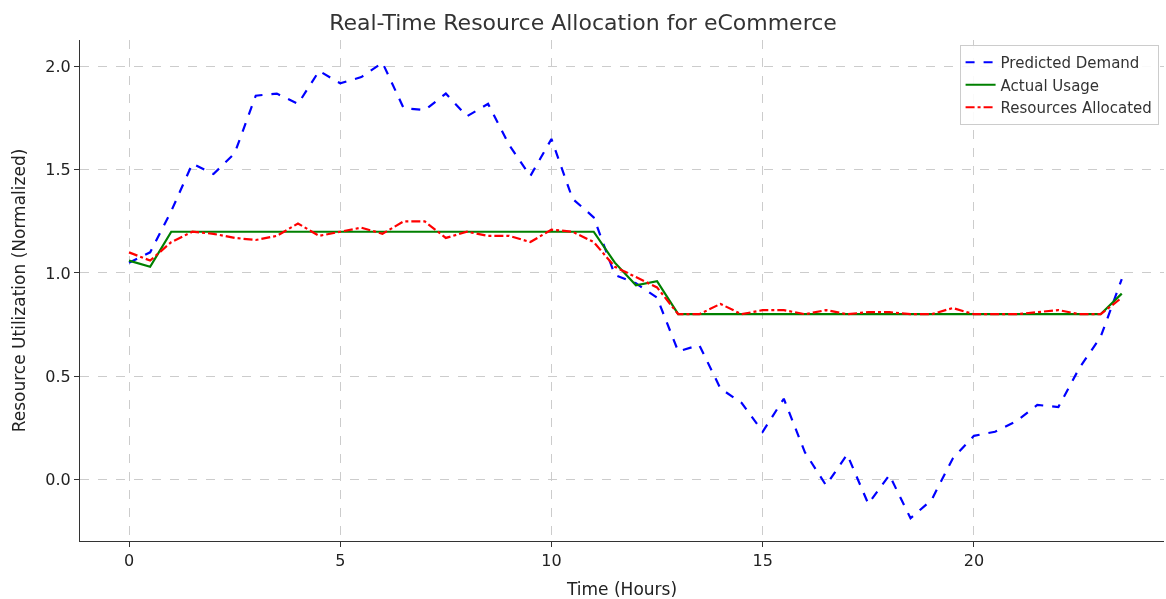 Image resolution: width=1166 pixels, height=599 pixels. Describe the element at coordinates (58, 273) in the screenshot. I see `y-tick-label: 1.0` at that location.